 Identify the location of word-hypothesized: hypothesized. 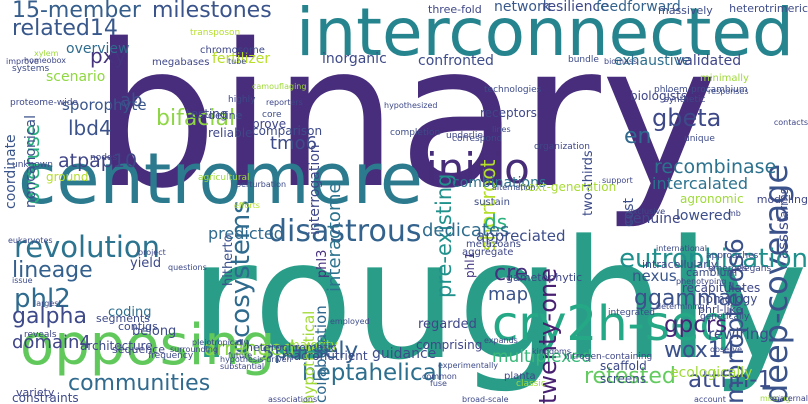
(411, 105).